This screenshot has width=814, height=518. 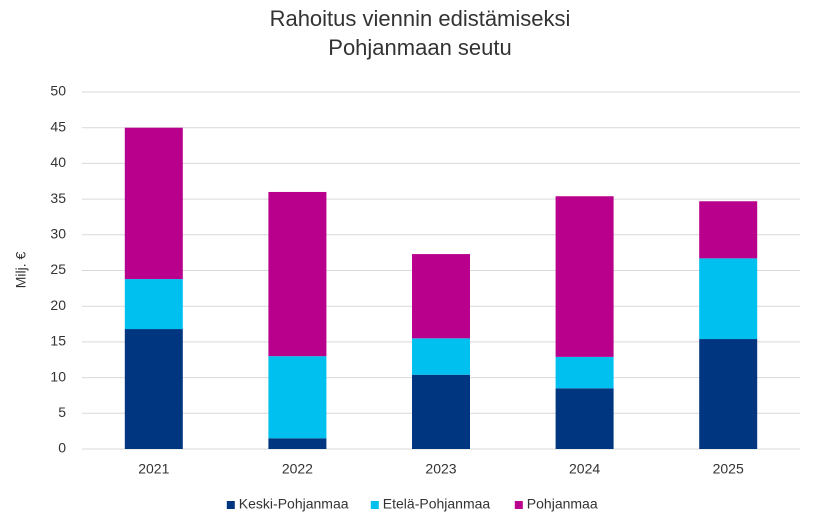 What do you see at coordinates (153, 469) in the screenshot?
I see `x-tick-label: 2021` at bounding box center [153, 469].